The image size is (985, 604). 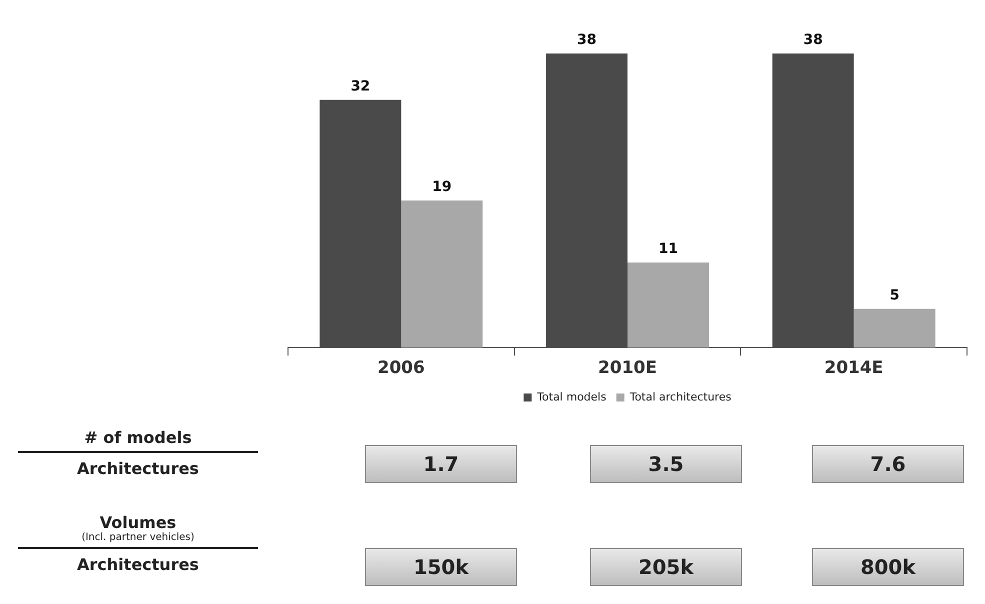 I want to click on text: Volumes, so click(x=138, y=522).